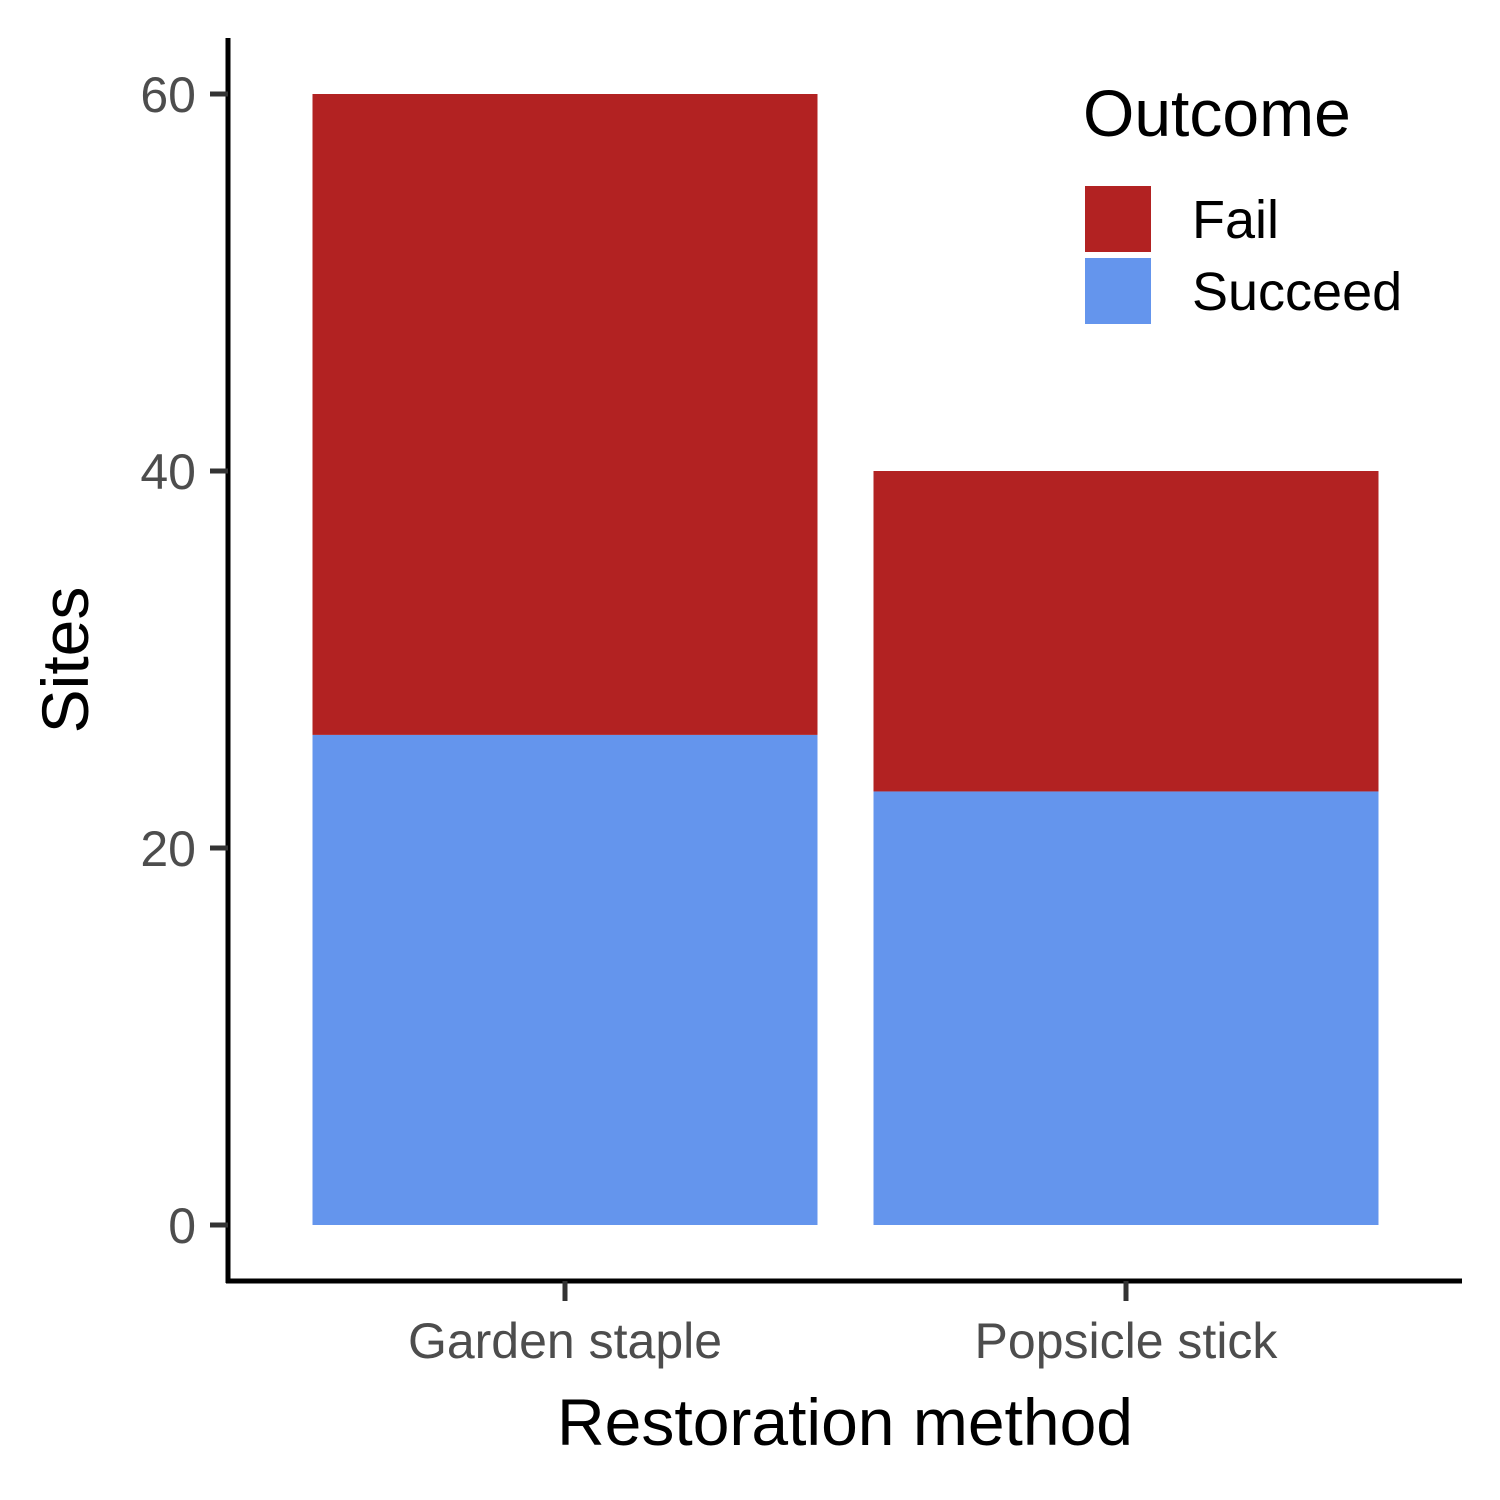 This screenshot has width=1500, height=1500. I want to click on y-axis-title: Sites, so click(65, 660).